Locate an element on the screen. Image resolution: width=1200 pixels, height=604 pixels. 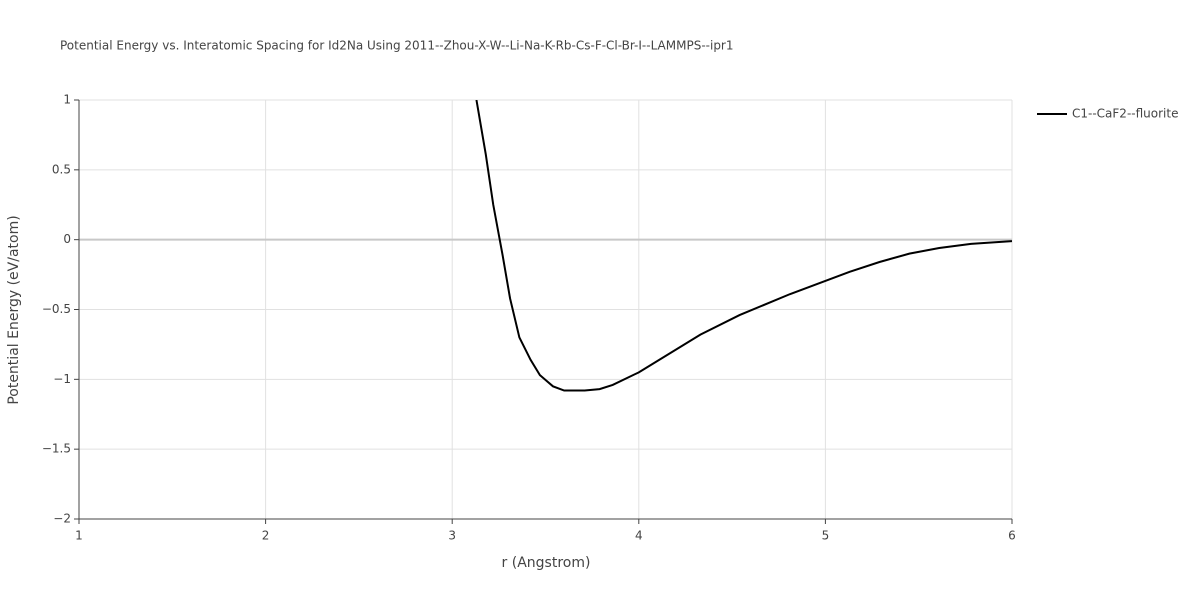
x-tick-label: 4 is located at coordinates (639, 536).